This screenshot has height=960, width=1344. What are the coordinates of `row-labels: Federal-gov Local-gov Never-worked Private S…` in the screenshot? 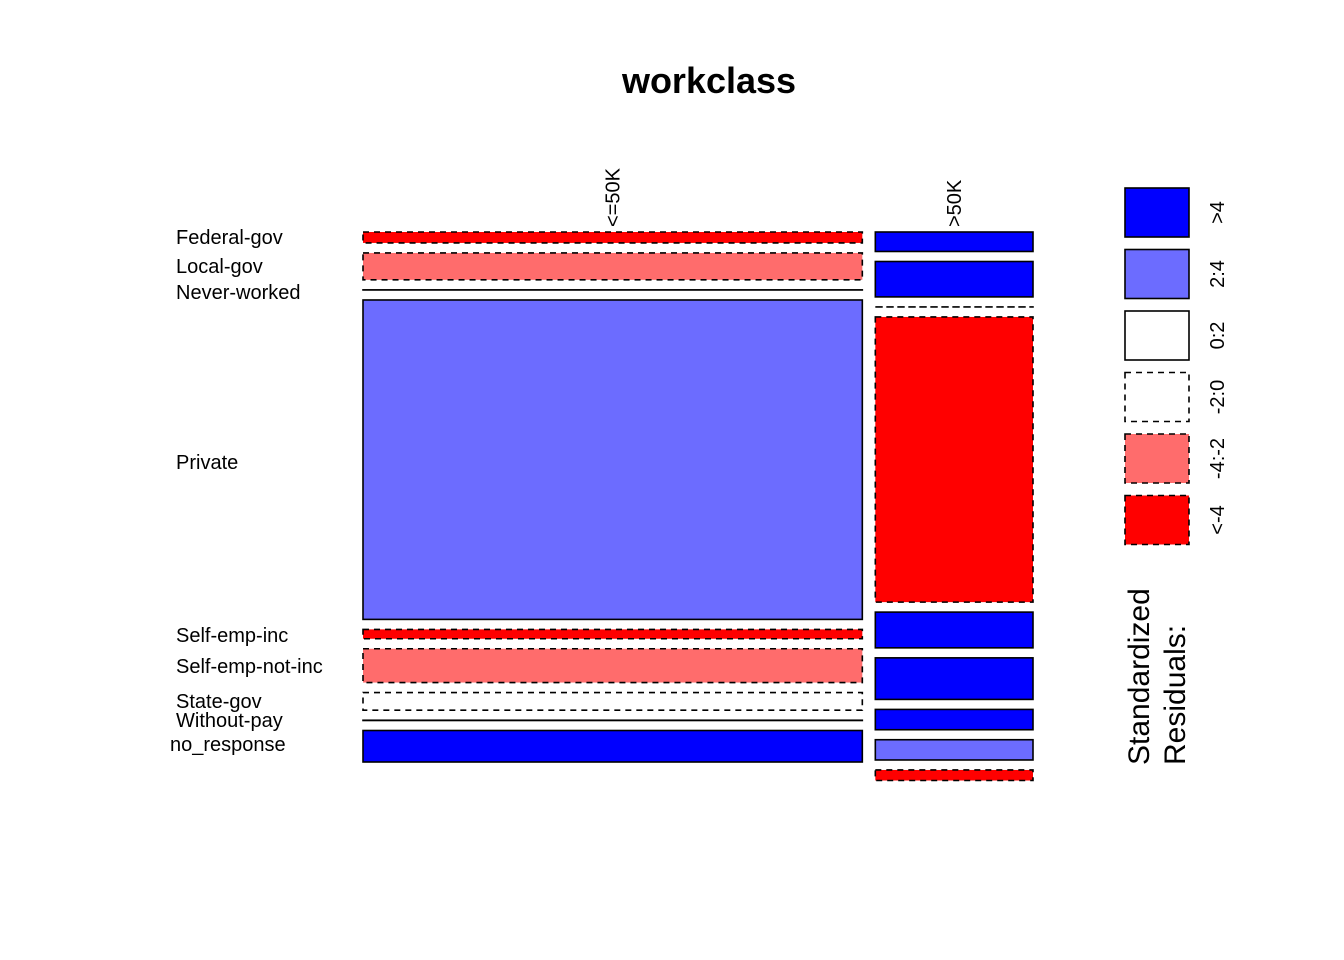 It's located at (246, 491).